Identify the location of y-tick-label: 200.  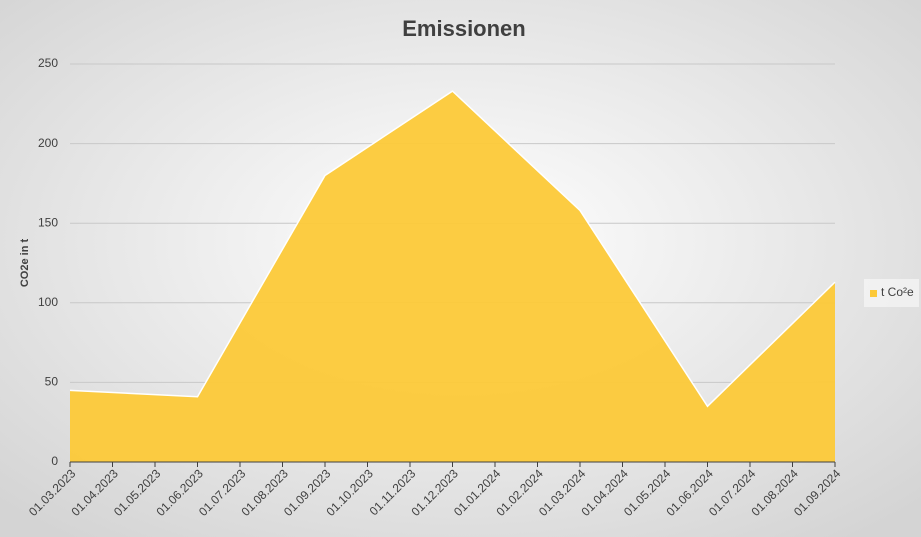
(48, 143).